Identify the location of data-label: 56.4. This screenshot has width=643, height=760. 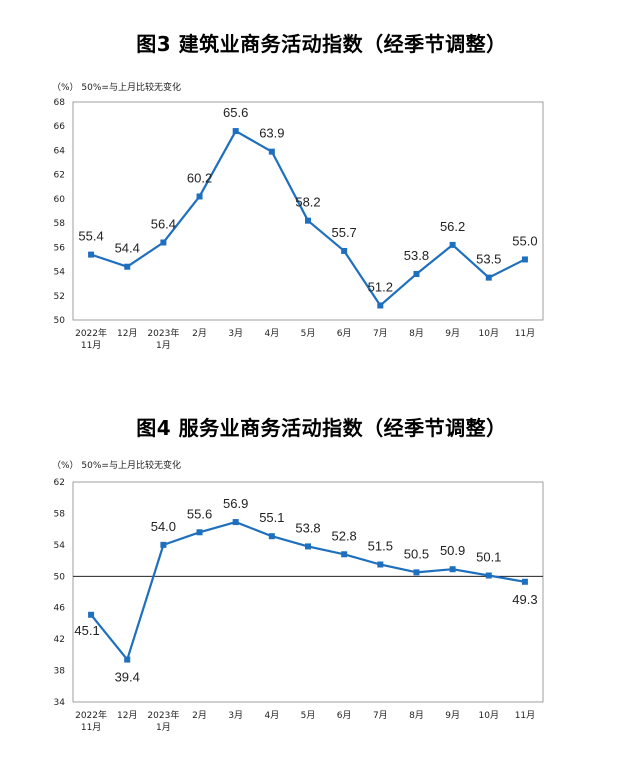
(163, 223).